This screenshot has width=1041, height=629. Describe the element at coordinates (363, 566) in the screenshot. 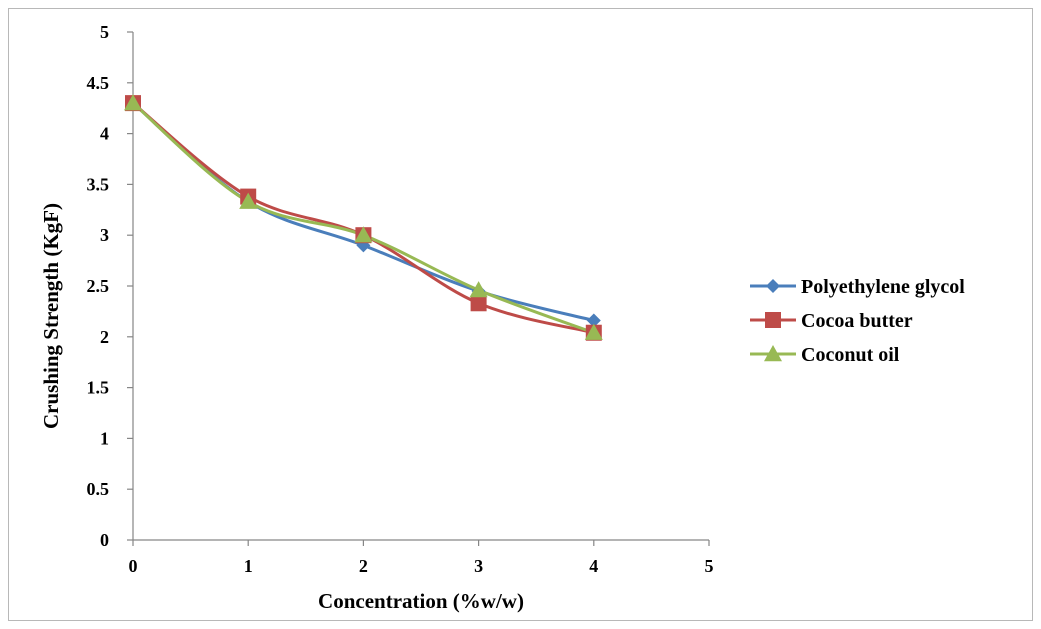

I see `x-tick-label: 2` at that location.